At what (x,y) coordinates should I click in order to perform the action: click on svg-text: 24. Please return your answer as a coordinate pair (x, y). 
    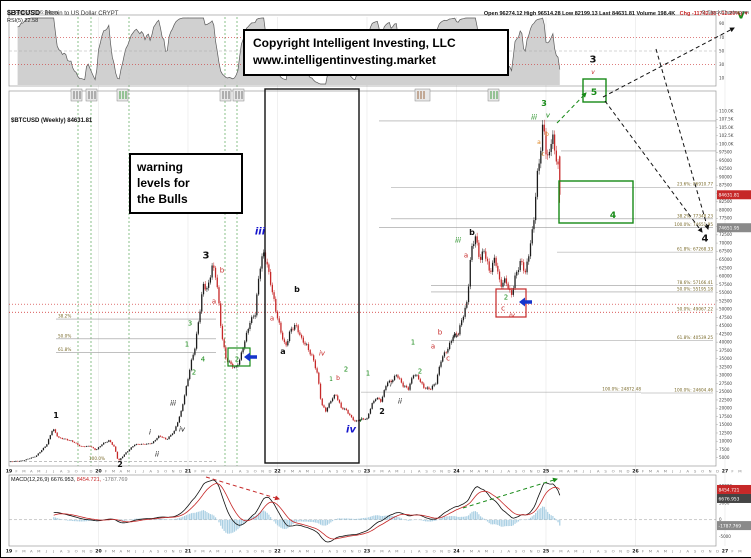
    Looking at the image, I should click on (456, 552).